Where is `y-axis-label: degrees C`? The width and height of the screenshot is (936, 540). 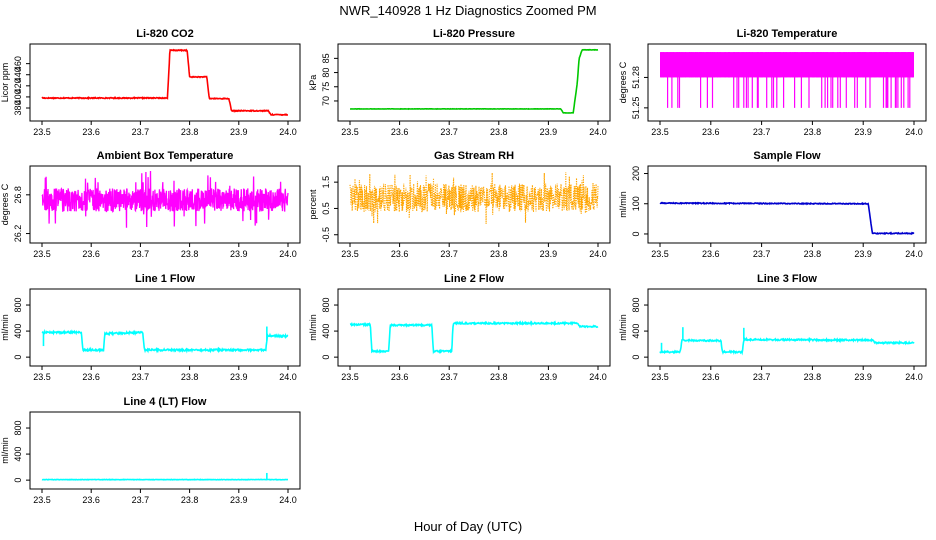
y-axis-label: degrees C is located at coordinates (5, 204).